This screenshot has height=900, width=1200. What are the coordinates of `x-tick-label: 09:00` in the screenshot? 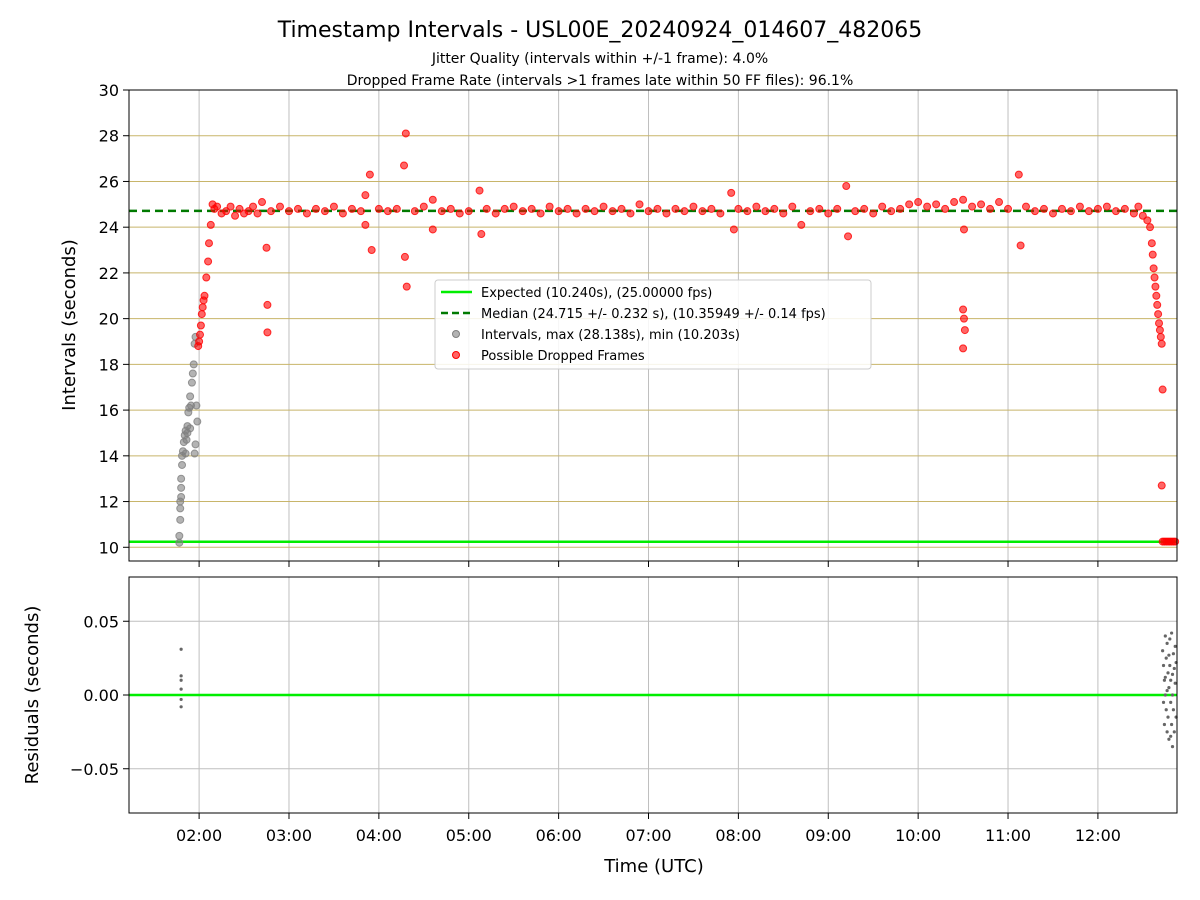 It's located at (828, 835).